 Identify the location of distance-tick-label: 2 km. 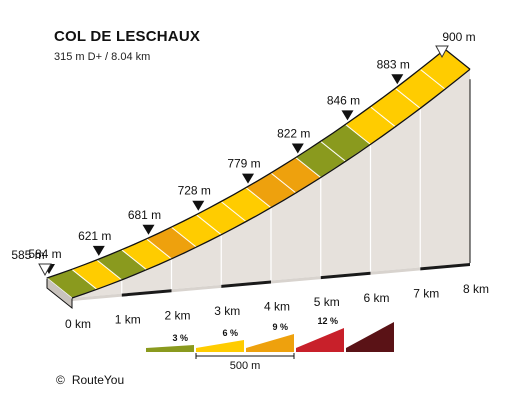
(177, 315).